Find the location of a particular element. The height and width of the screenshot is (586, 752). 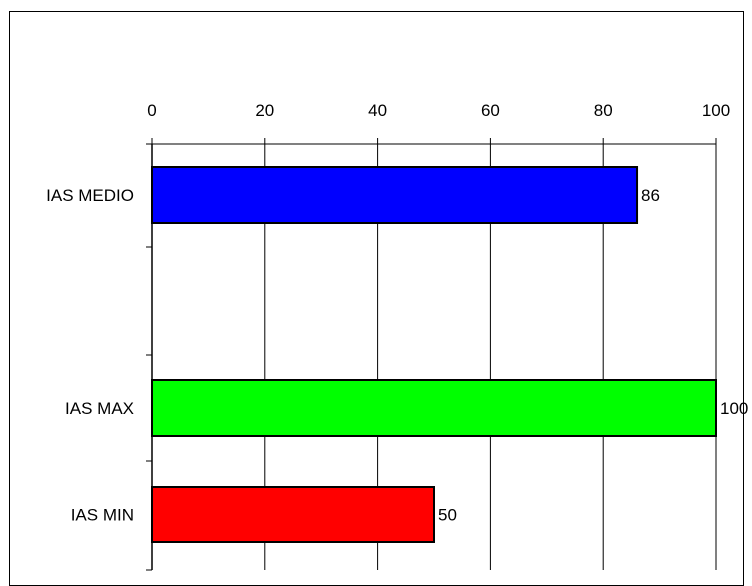

x-tick-label: 60 is located at coordinates (490, 110).